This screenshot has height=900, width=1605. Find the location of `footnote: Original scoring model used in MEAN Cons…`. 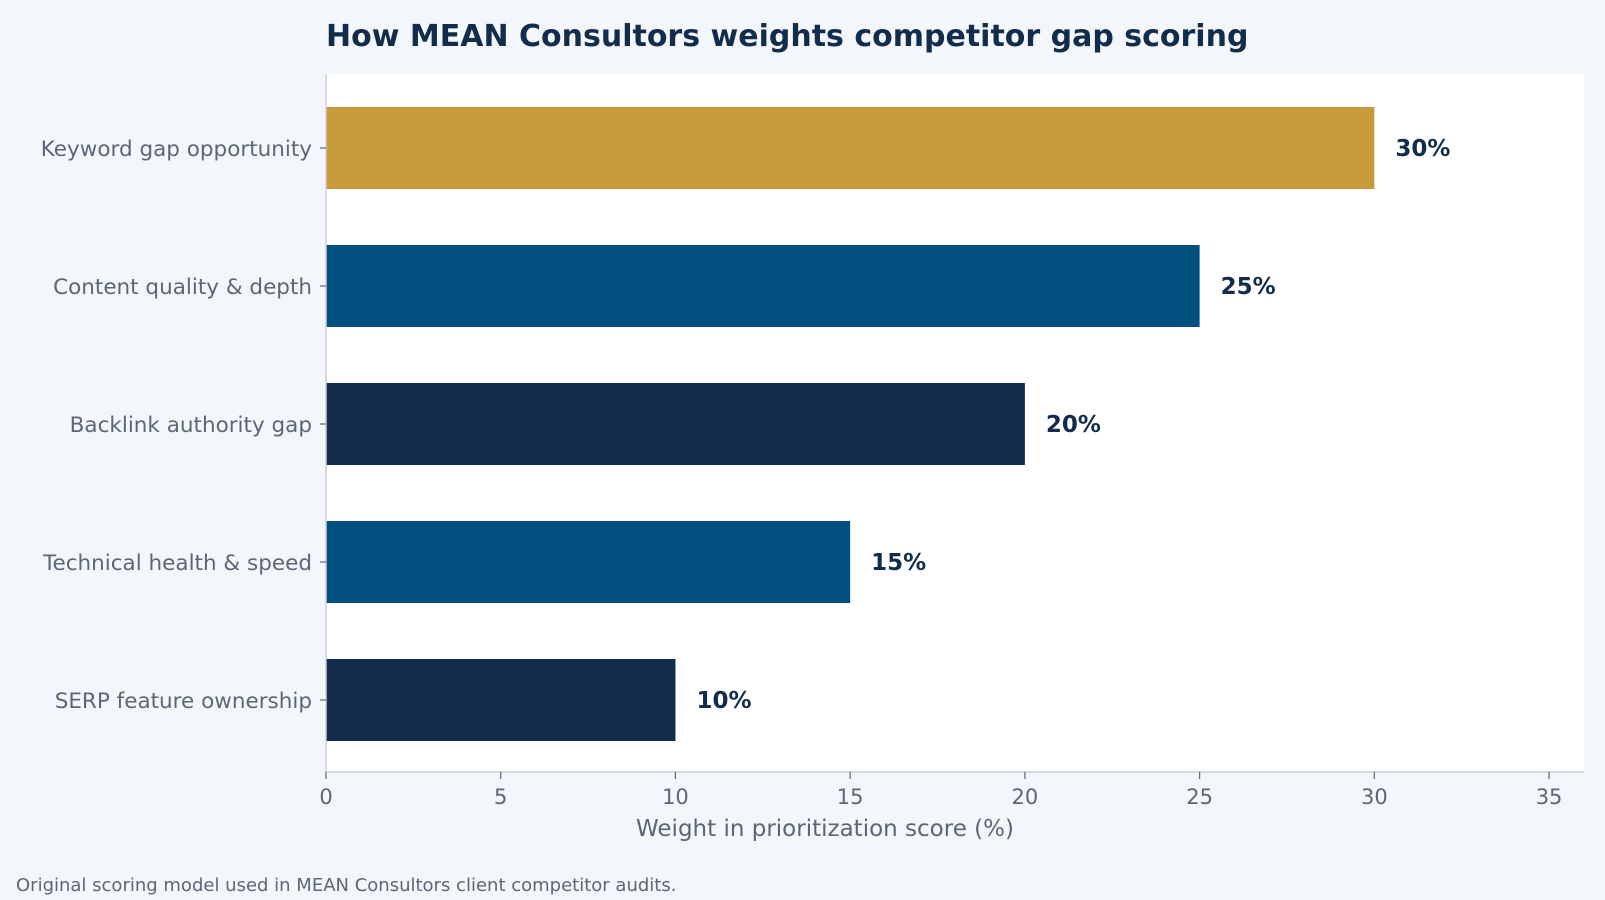

footnote: Original scoring model used in MEAN Cons… is located at coordinates (346, 885).